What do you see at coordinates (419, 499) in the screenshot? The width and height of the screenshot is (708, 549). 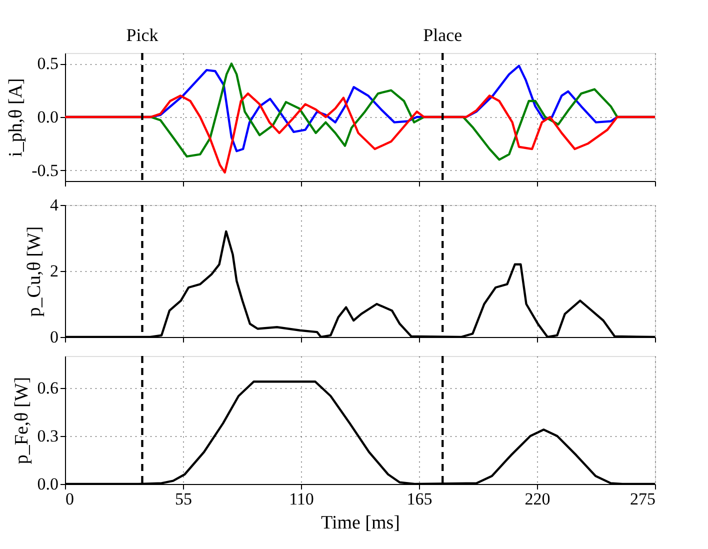 I see `x-tick-label: 165` at bounding box center [419, 499].